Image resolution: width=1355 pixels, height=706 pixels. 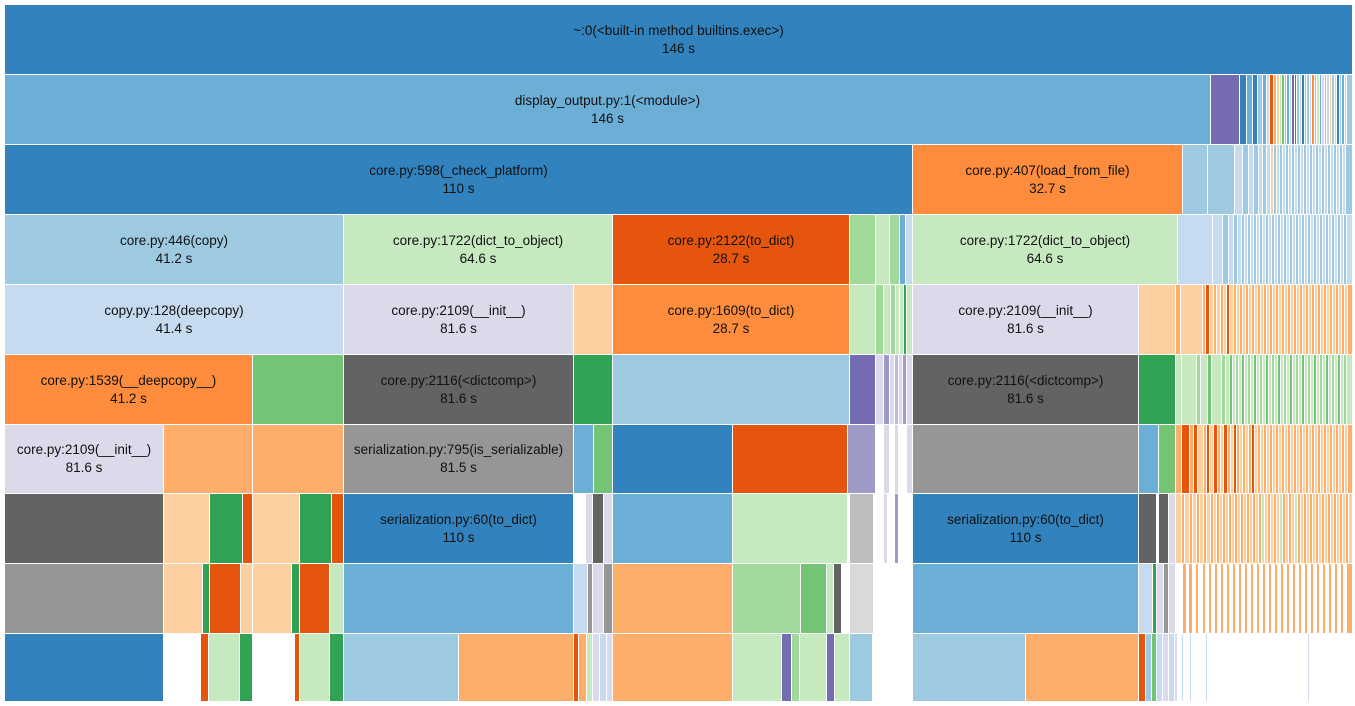 I want to click on frame-node: serialization.py:60(to_dict) 110 s, so click(x=459, y=529).